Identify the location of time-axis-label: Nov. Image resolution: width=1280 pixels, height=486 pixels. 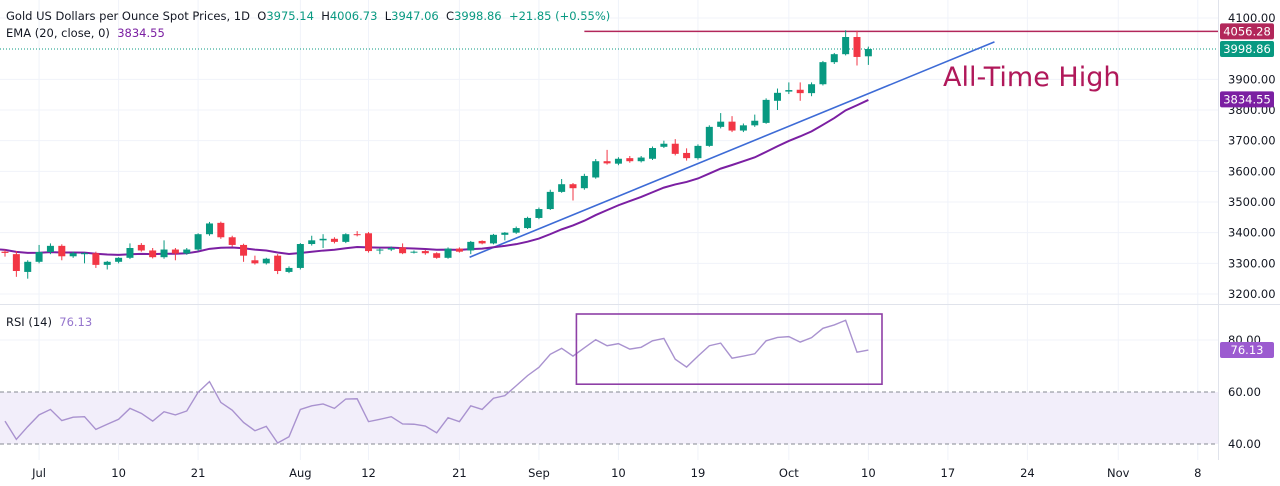
(1118, 473).